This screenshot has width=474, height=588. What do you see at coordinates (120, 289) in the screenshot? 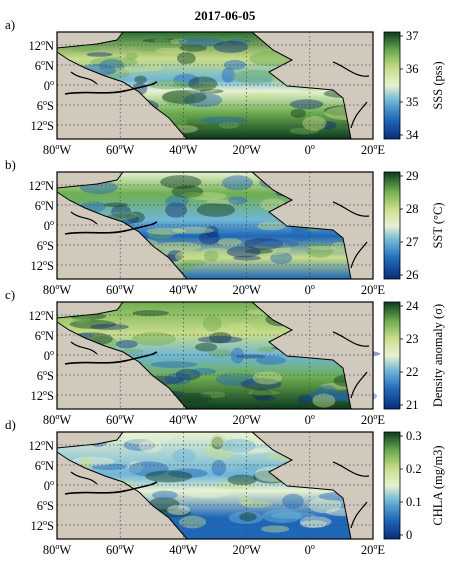
I see `lon-tick-label: 60oW` at bounding box center [120, 289].